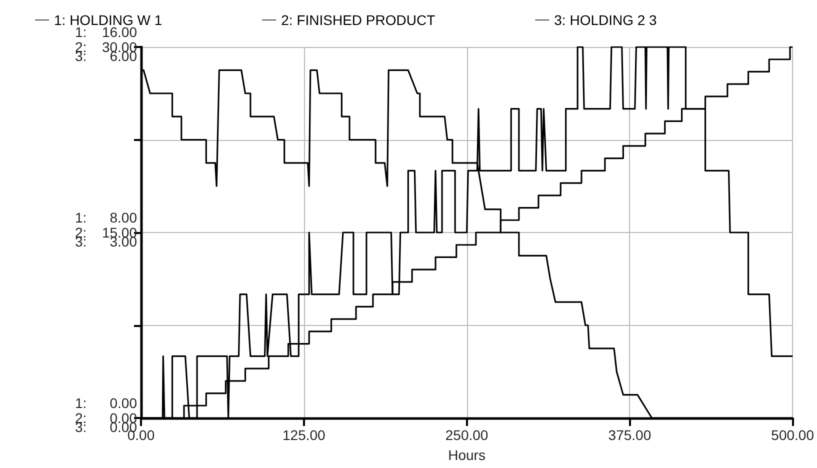  Describe the element at coordinates (304, 435) in the screenshot. I see `x-tick-label: 125.00` at that location.